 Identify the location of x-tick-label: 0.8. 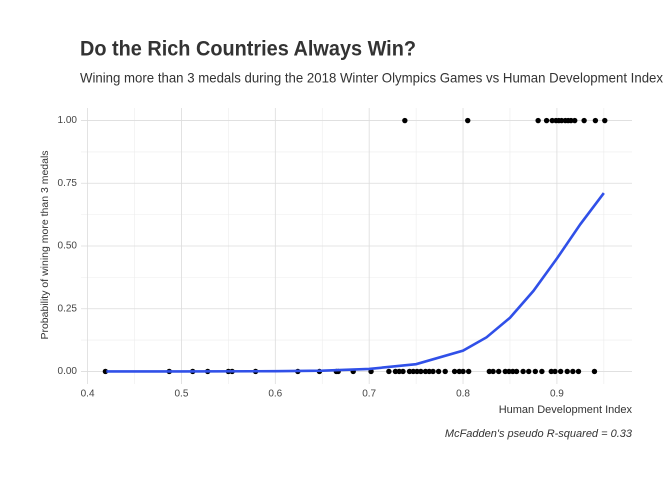
(463, 394).